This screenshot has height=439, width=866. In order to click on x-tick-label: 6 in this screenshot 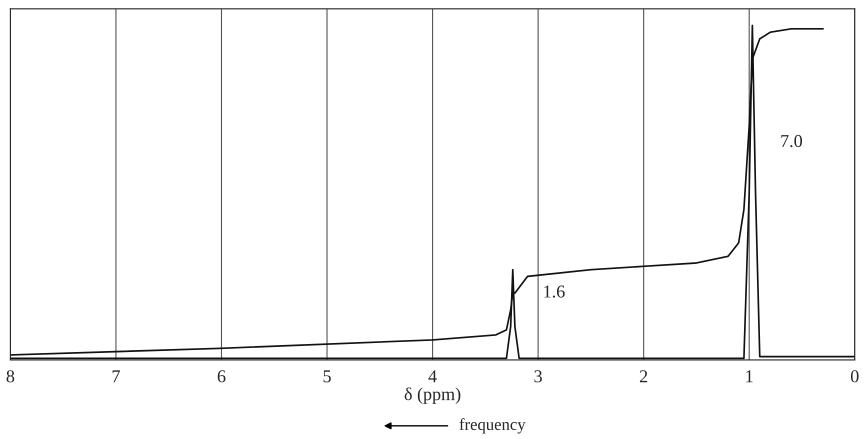, I will do `click(222, 376)`.